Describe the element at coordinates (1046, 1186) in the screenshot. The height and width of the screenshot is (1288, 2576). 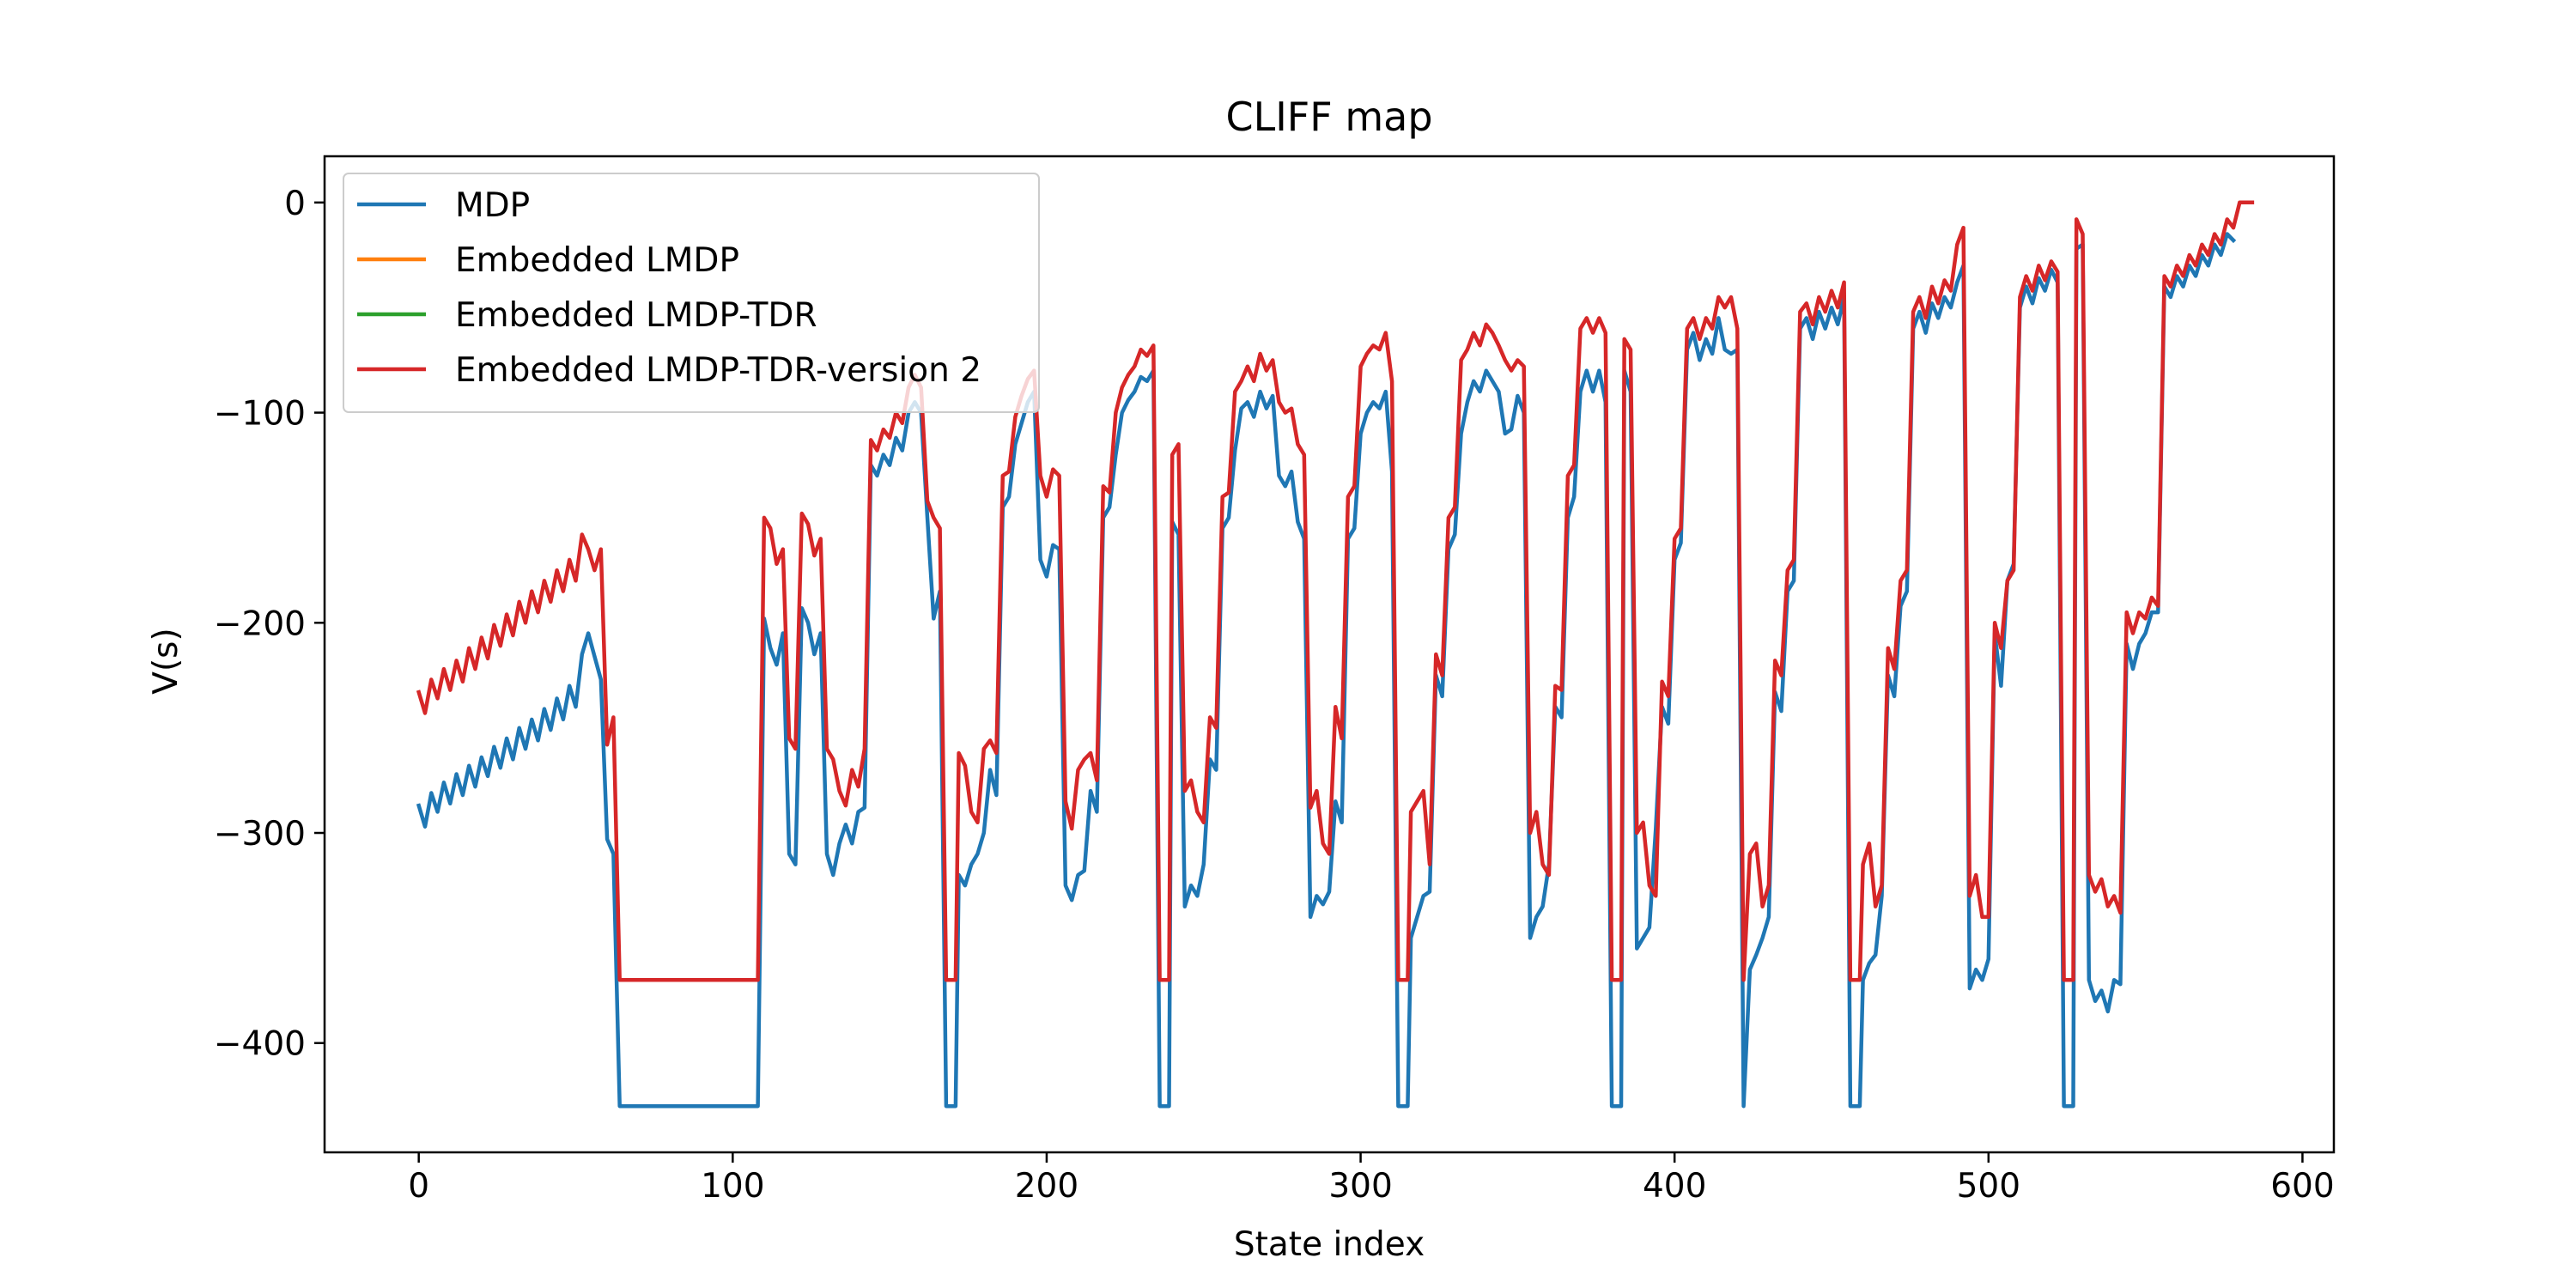
I see `x-tick-label: 200` at that location.